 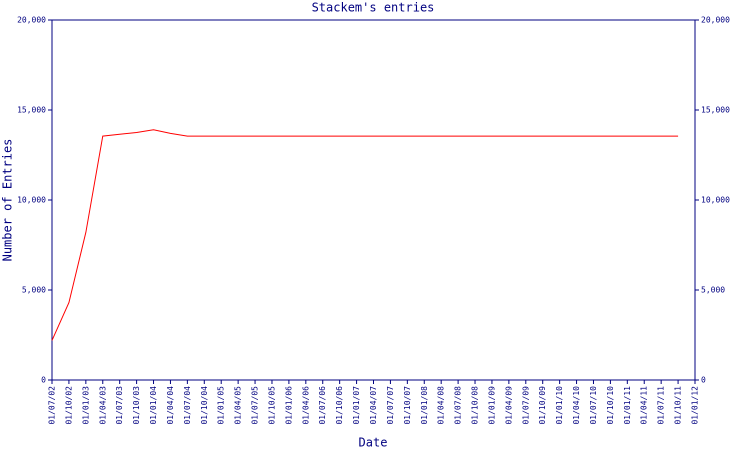 I want to click on y-axis-label: Number of Entries, so click(x=8, y=200).